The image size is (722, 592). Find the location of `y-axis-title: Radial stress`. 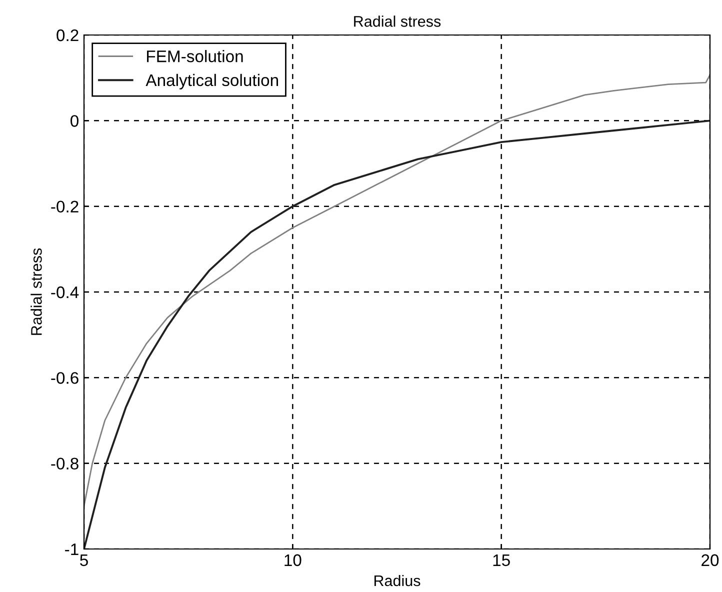

y-axis-title: Radial stress is located at coordinates (36, 291).